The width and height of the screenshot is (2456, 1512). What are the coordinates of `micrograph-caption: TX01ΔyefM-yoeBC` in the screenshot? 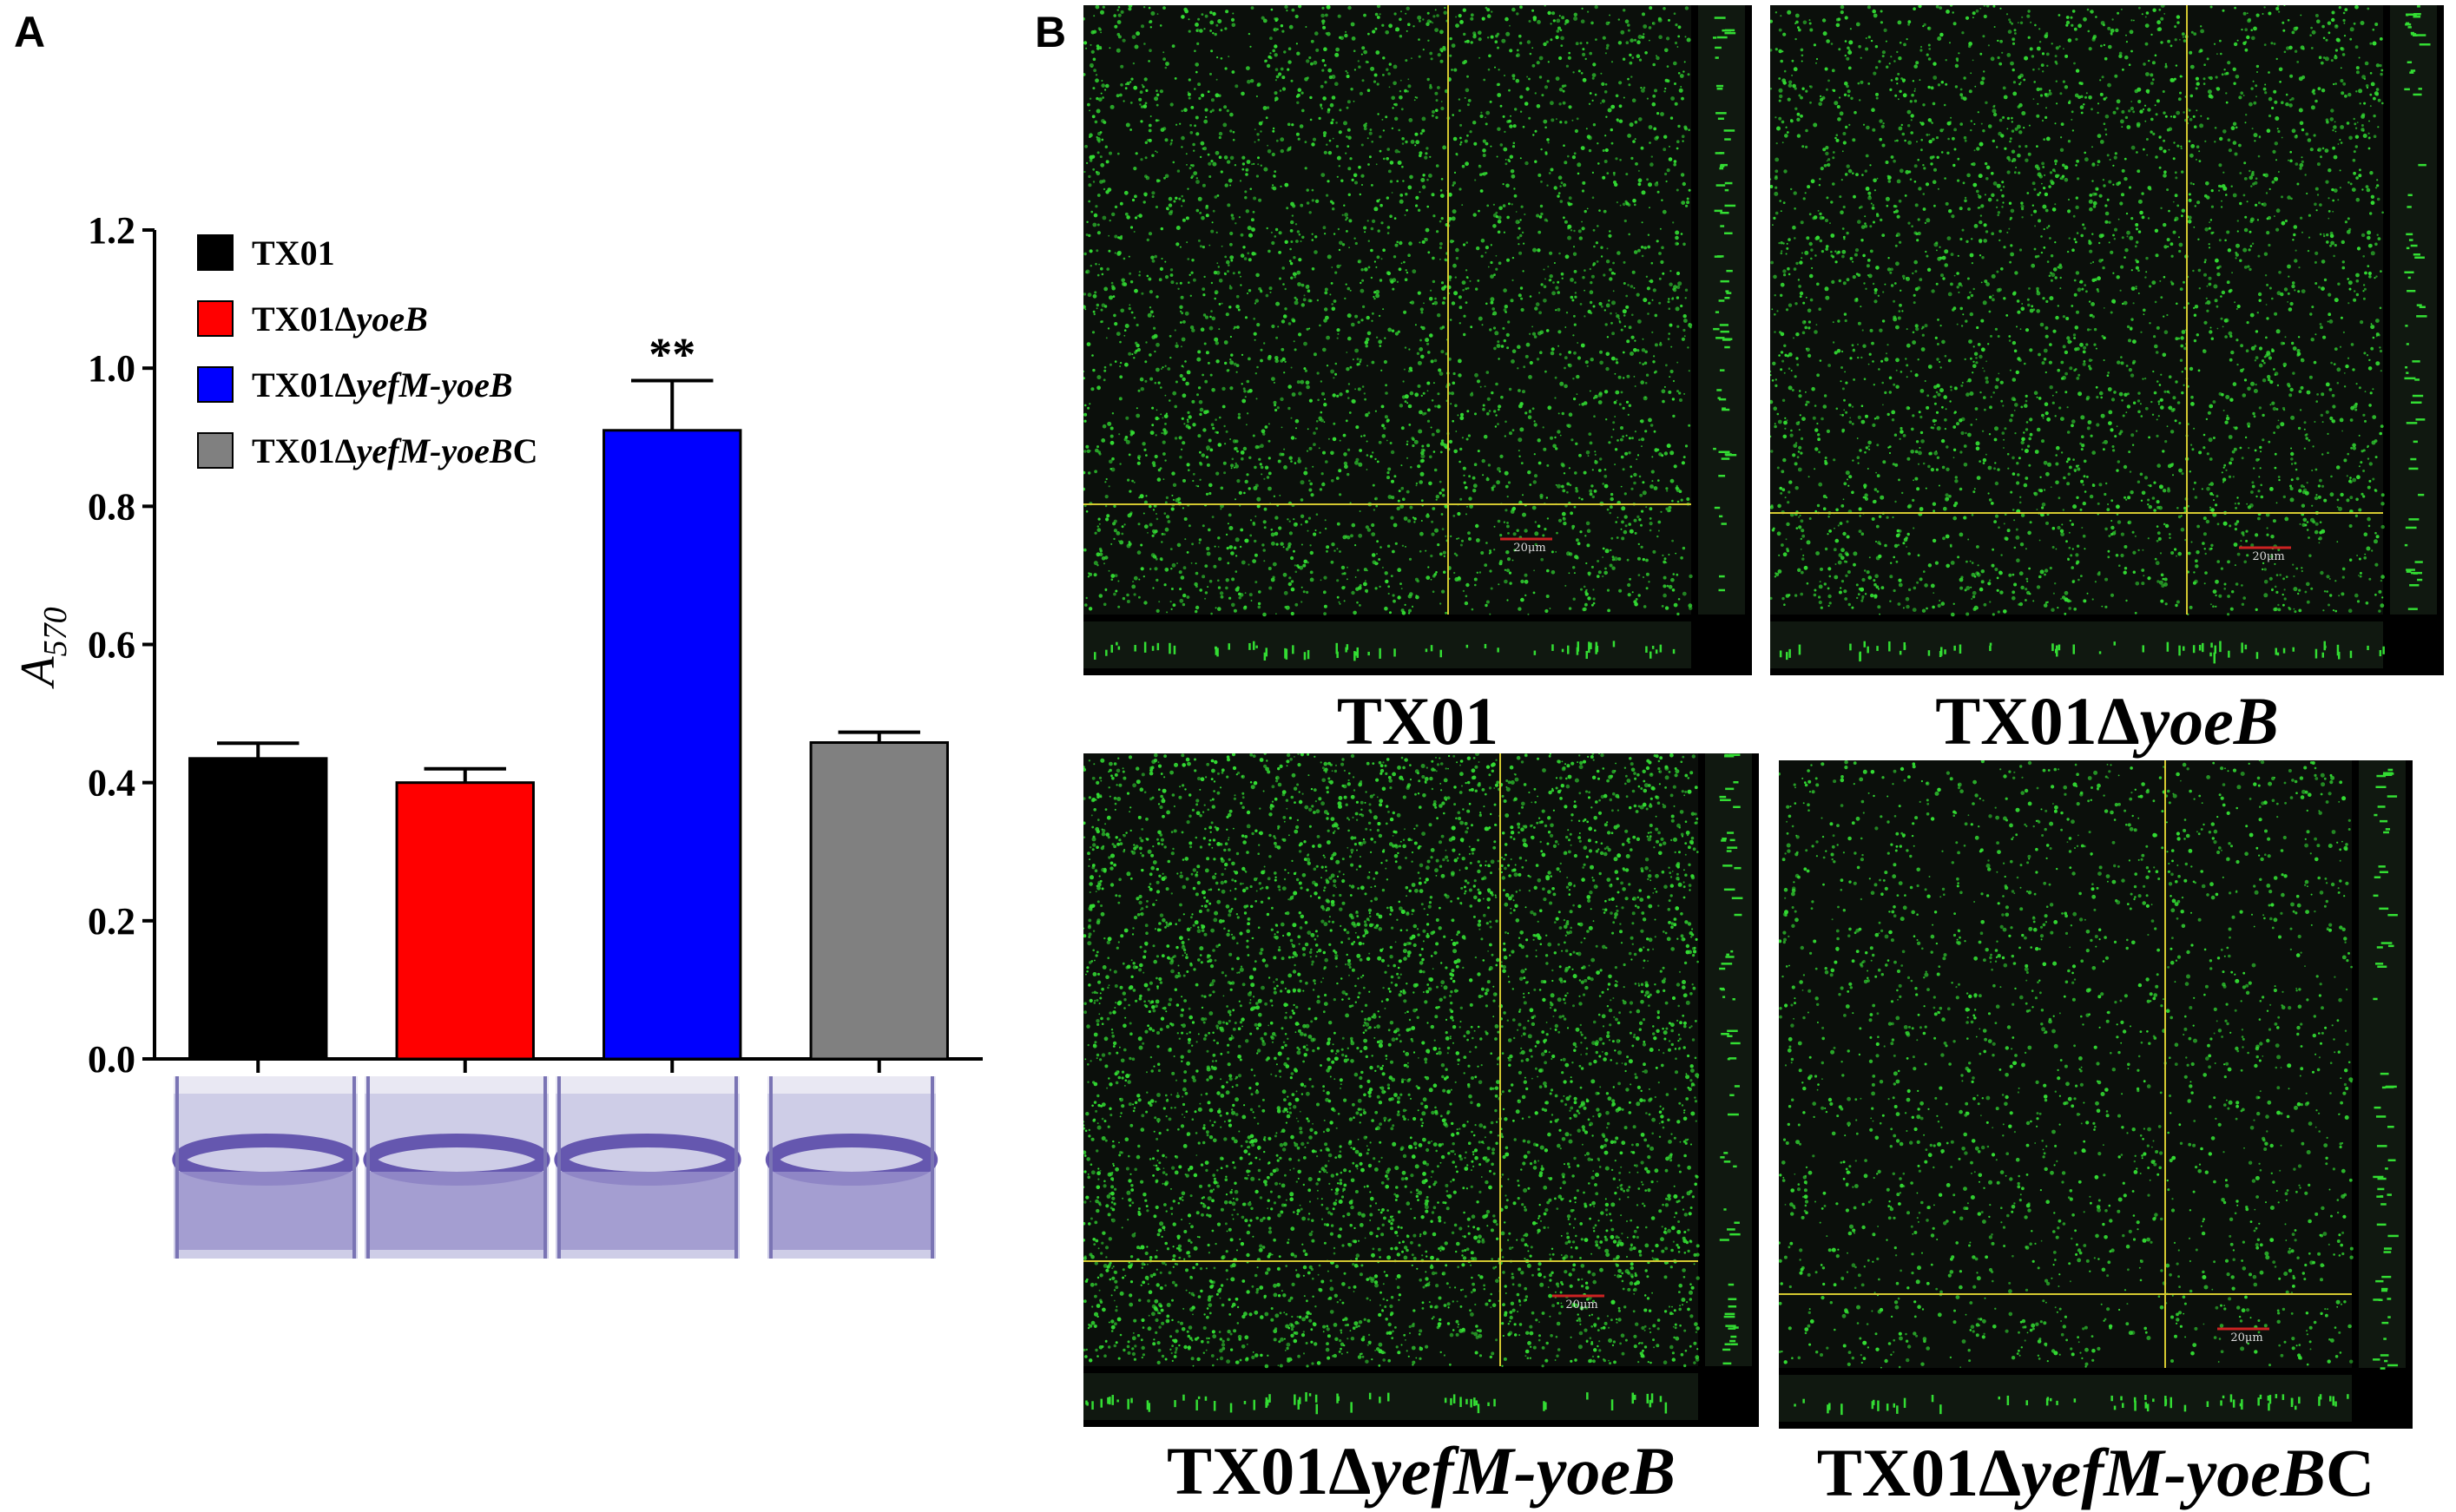 It's located at (2096, 1473).